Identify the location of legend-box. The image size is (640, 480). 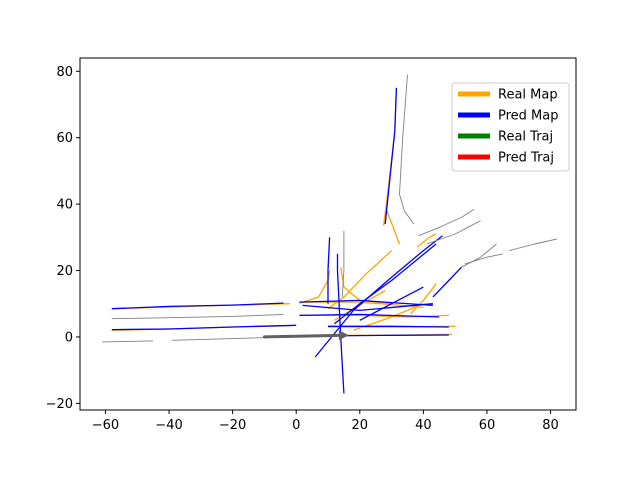
(510, 127).